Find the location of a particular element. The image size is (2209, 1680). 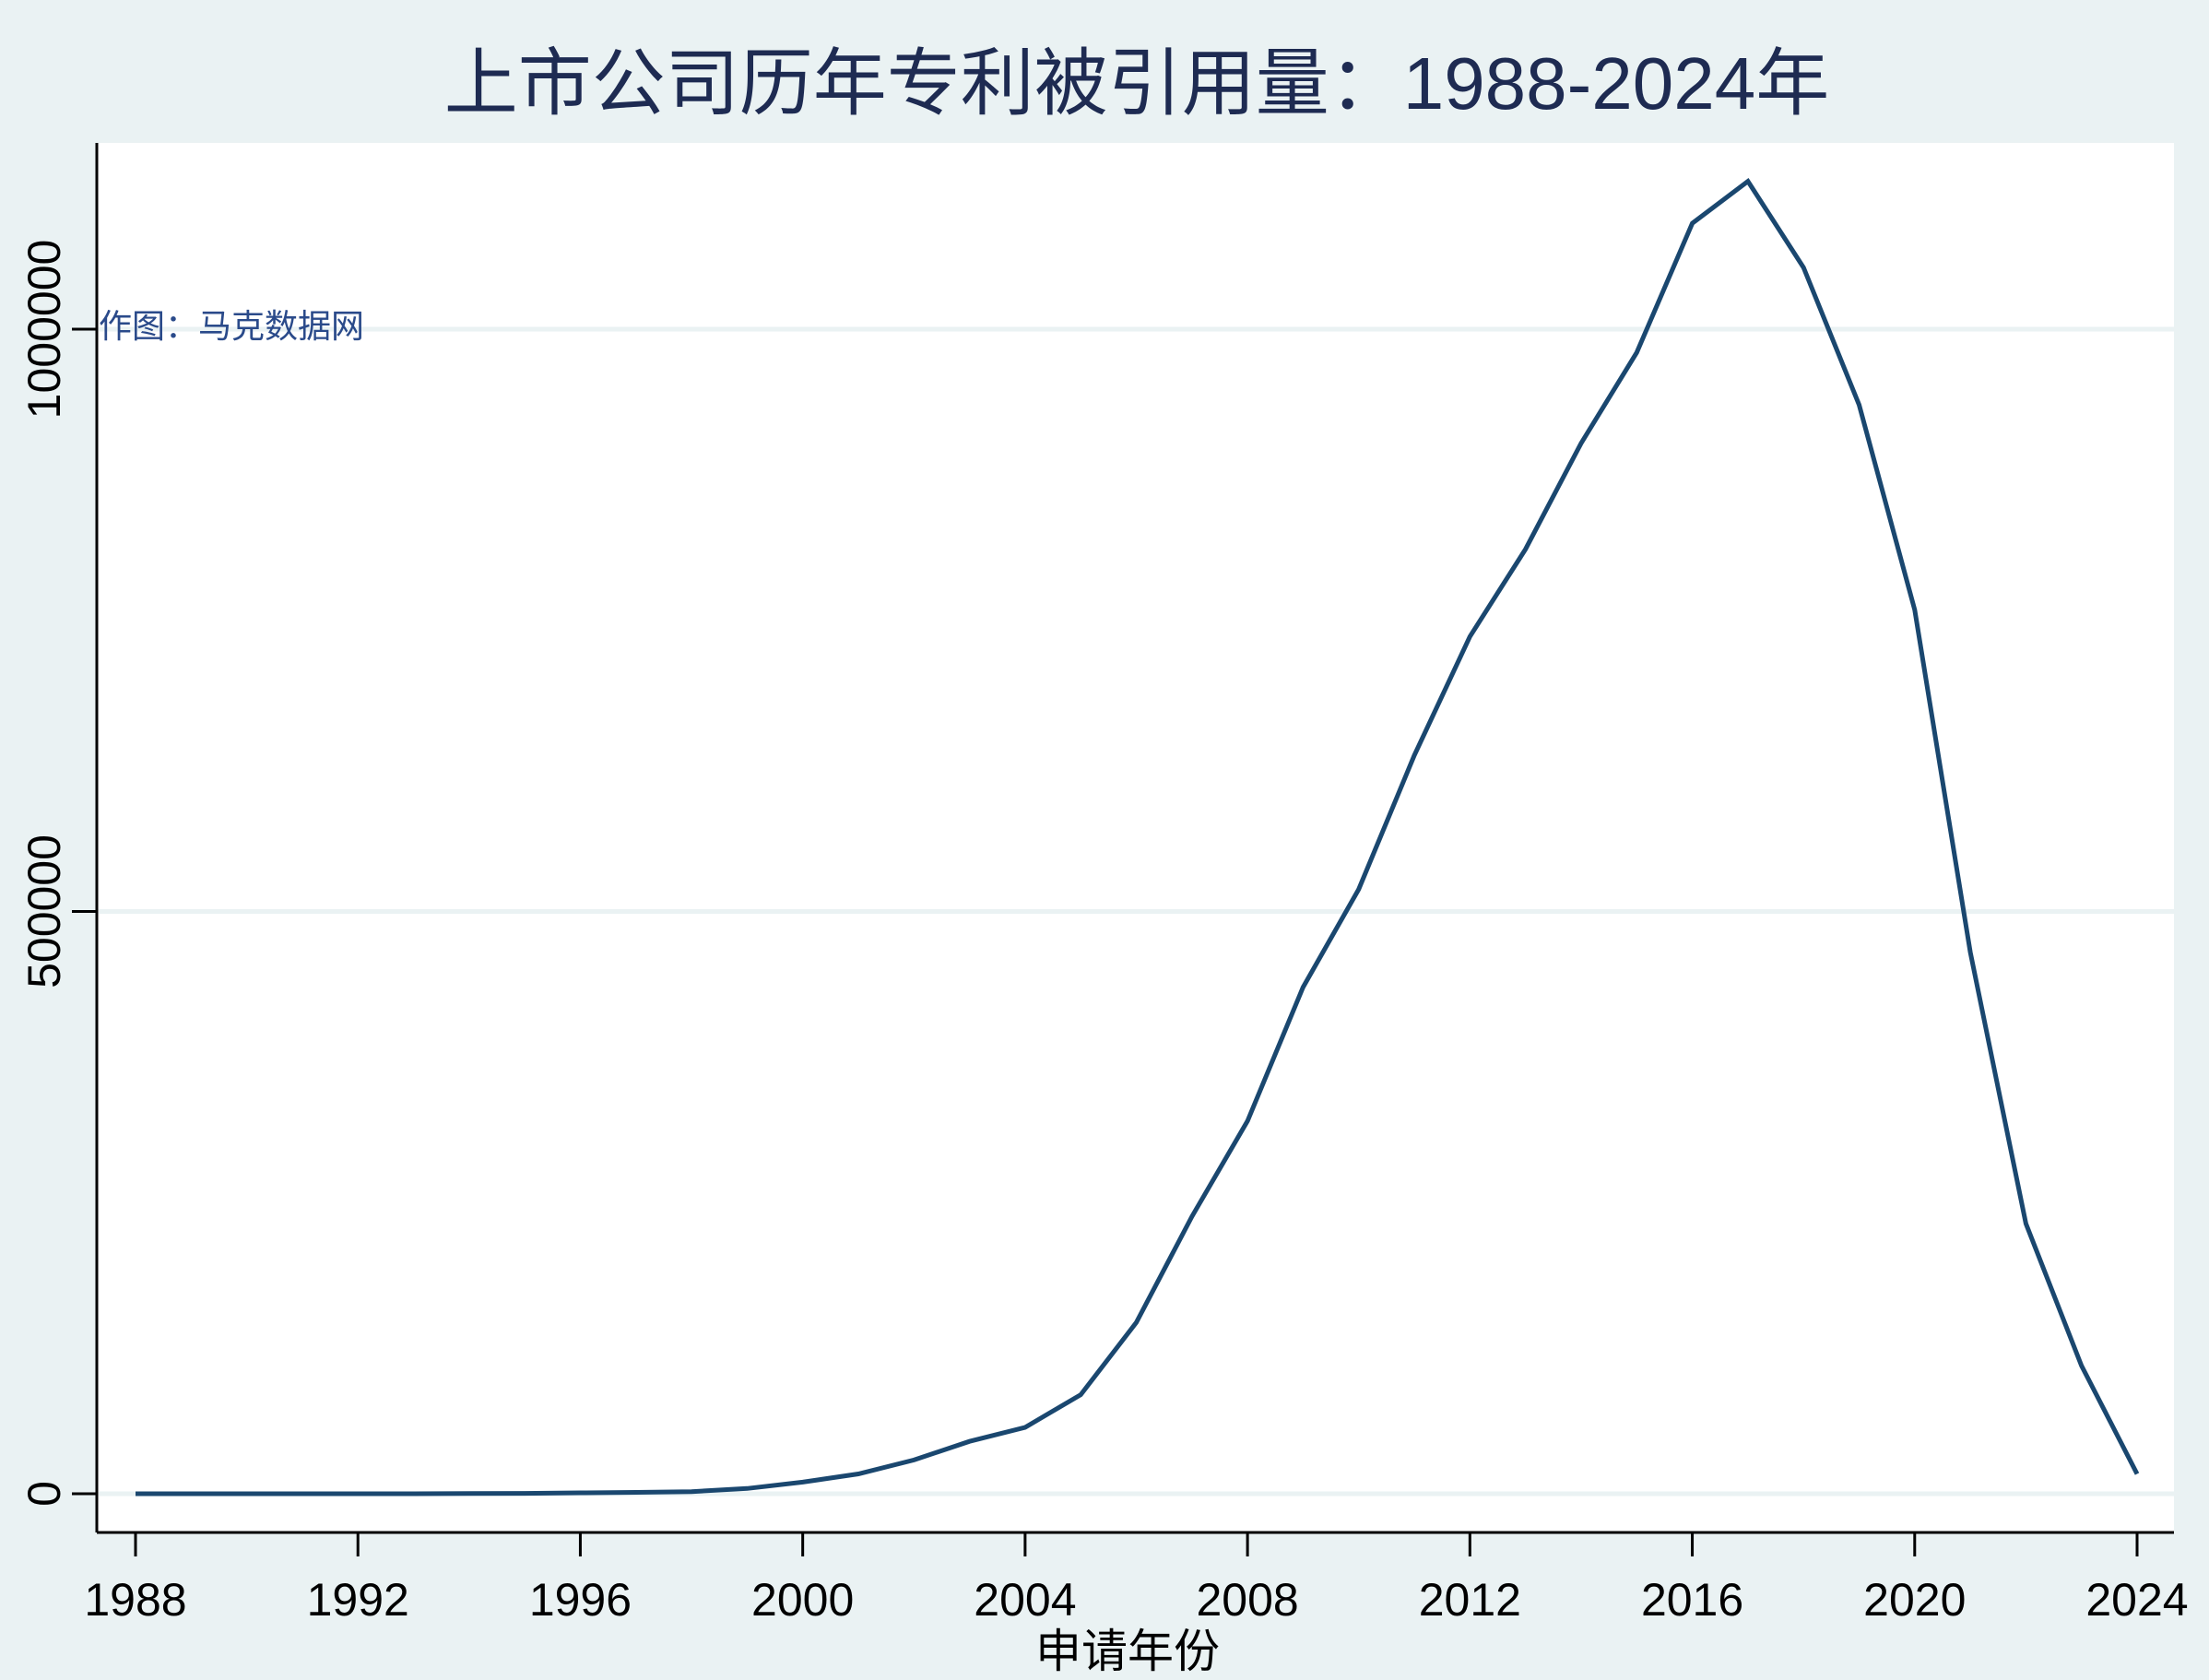

x-tick-label: 2000 is located at coordinates (802, 1600).